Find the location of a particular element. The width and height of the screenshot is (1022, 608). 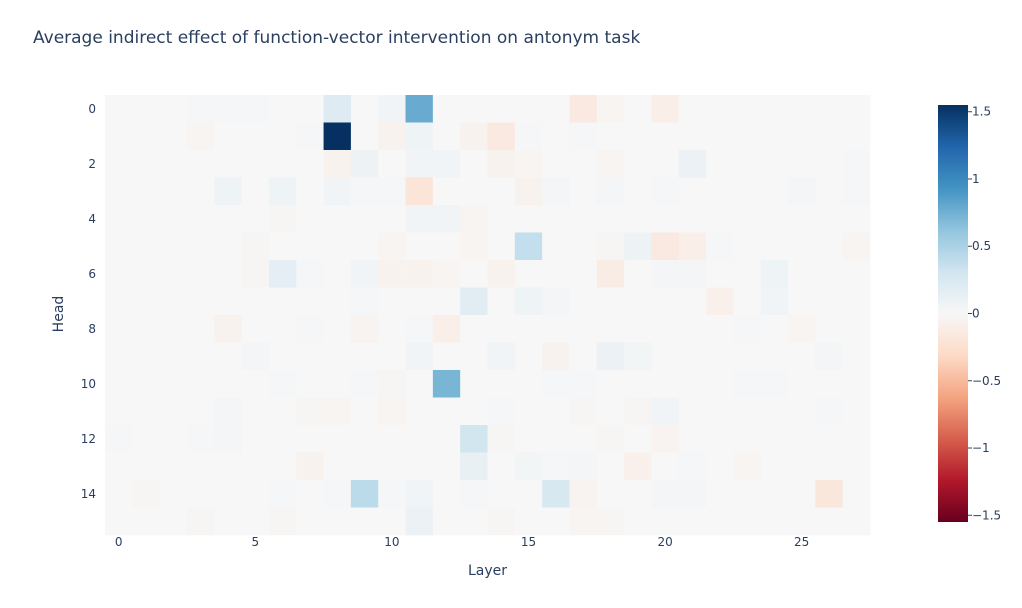

x-tick-label: 15 is located at coordinates (528, 542).